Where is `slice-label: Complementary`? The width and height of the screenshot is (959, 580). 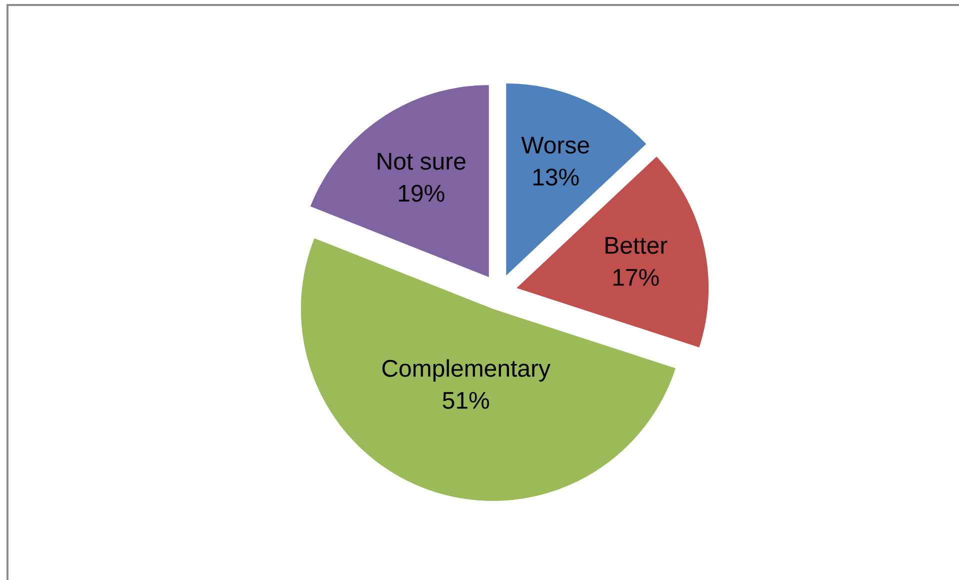
slice-label: Complementary is located at coordinates (466, 370).